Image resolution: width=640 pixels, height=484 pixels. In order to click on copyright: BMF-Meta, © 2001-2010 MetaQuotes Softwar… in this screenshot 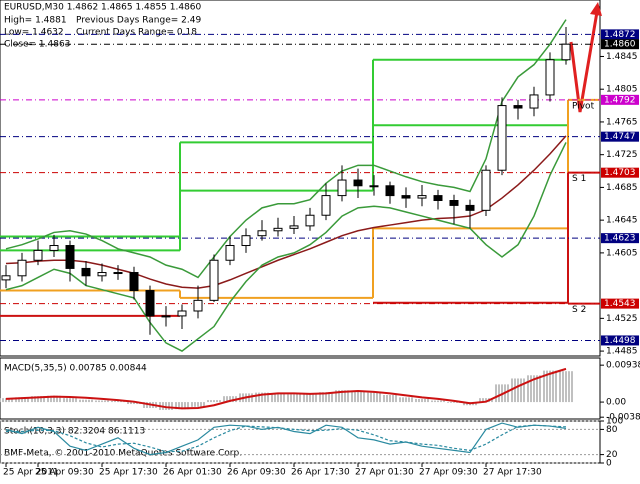, I will do `click(123, 454)`.